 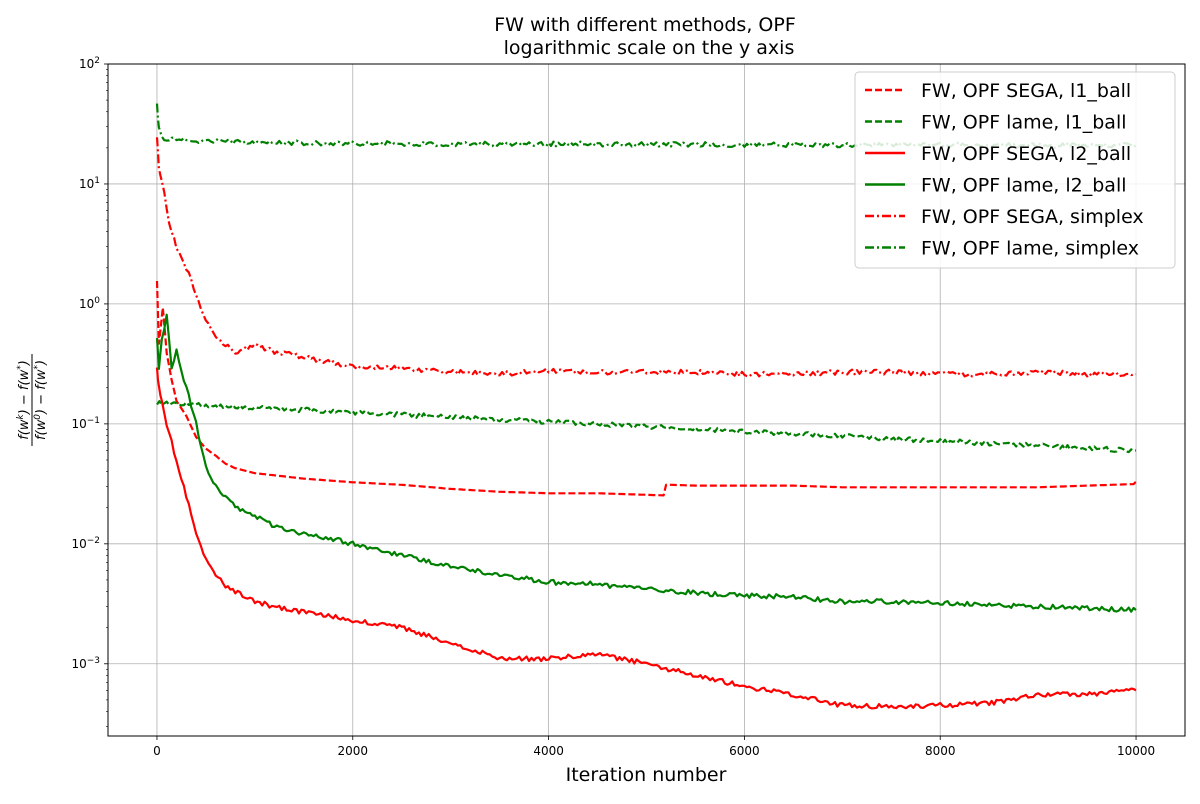 What do you see at coordinates (646, 775) in the screenshot?
I see `x-axis-label: Iteration number` at bounding box center [646, 775].